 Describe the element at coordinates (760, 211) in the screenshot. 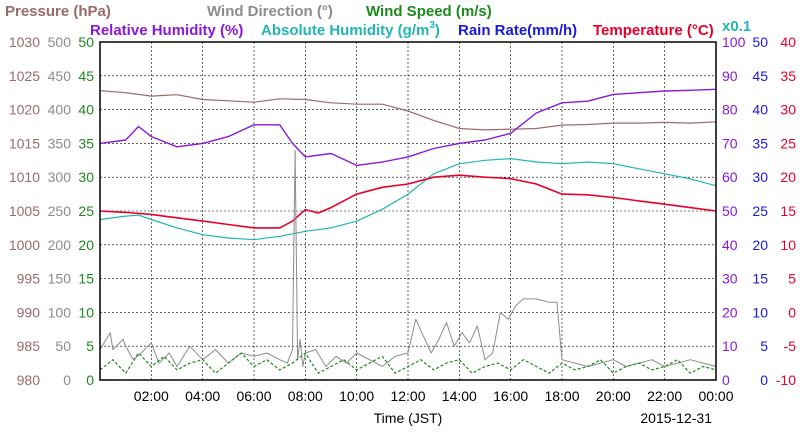

I see `y-tick-rain-rate: 25` at that location.